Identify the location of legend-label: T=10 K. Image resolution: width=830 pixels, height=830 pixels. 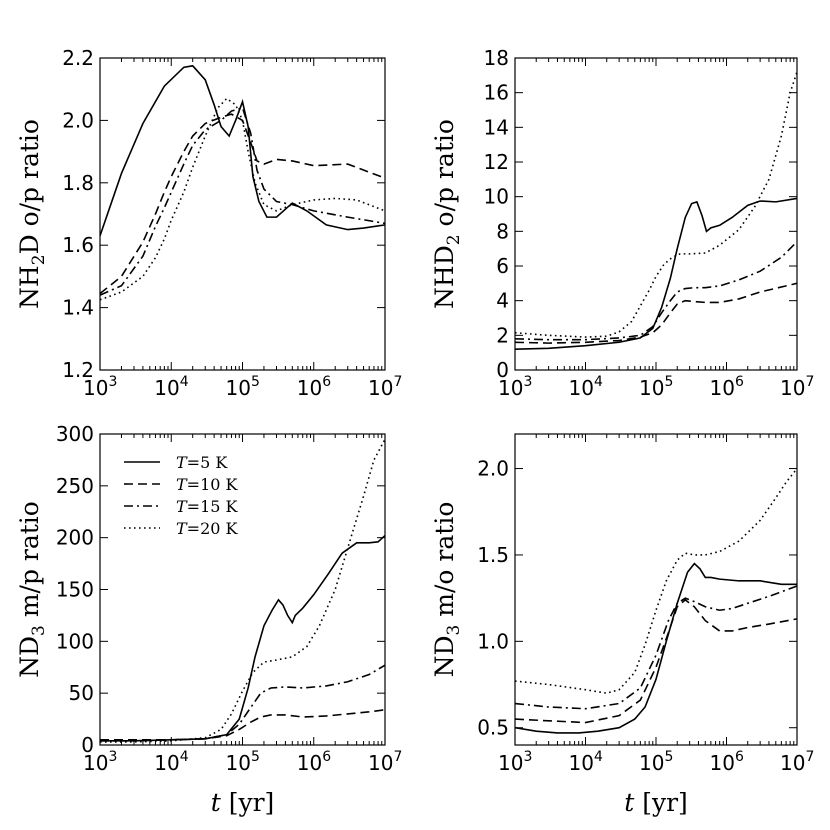
(207, 484).